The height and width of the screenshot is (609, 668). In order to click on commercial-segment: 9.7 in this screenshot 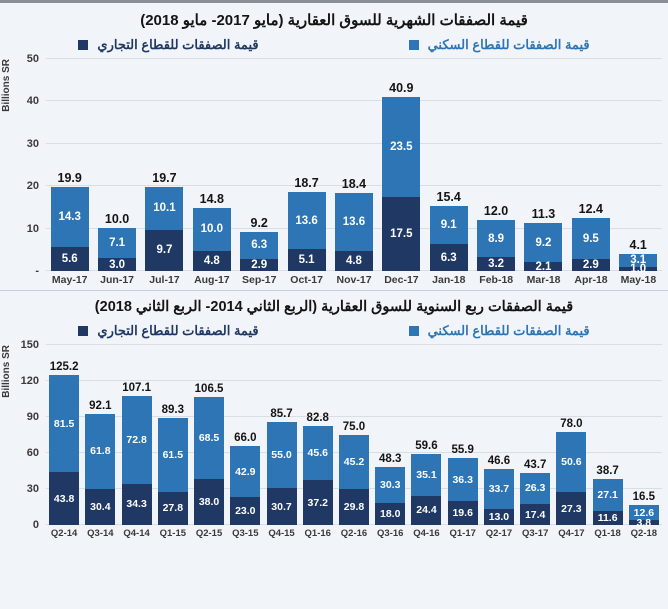, I will do `click(164, 250)`.